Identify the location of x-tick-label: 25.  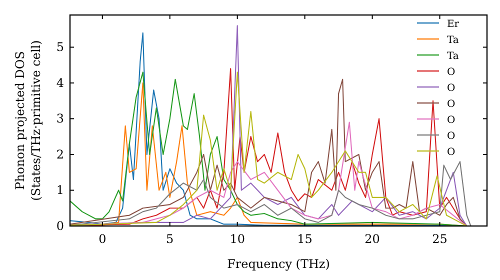
(440, 239).